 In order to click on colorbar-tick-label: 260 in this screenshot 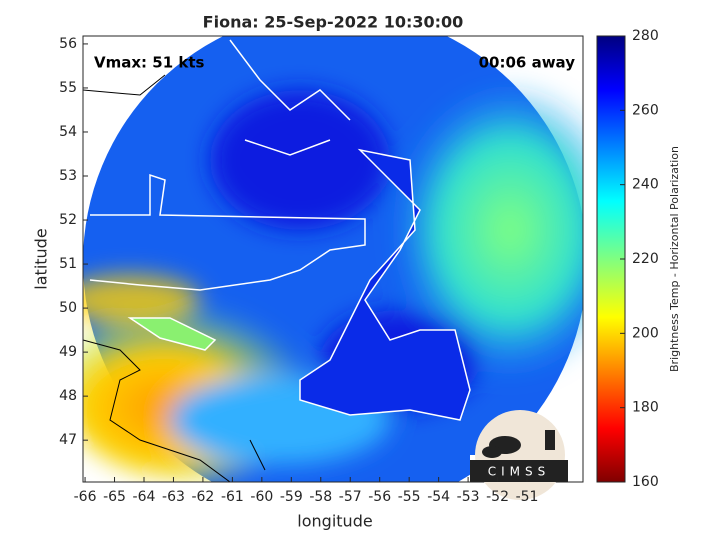, I will do `click(645, 110)`.